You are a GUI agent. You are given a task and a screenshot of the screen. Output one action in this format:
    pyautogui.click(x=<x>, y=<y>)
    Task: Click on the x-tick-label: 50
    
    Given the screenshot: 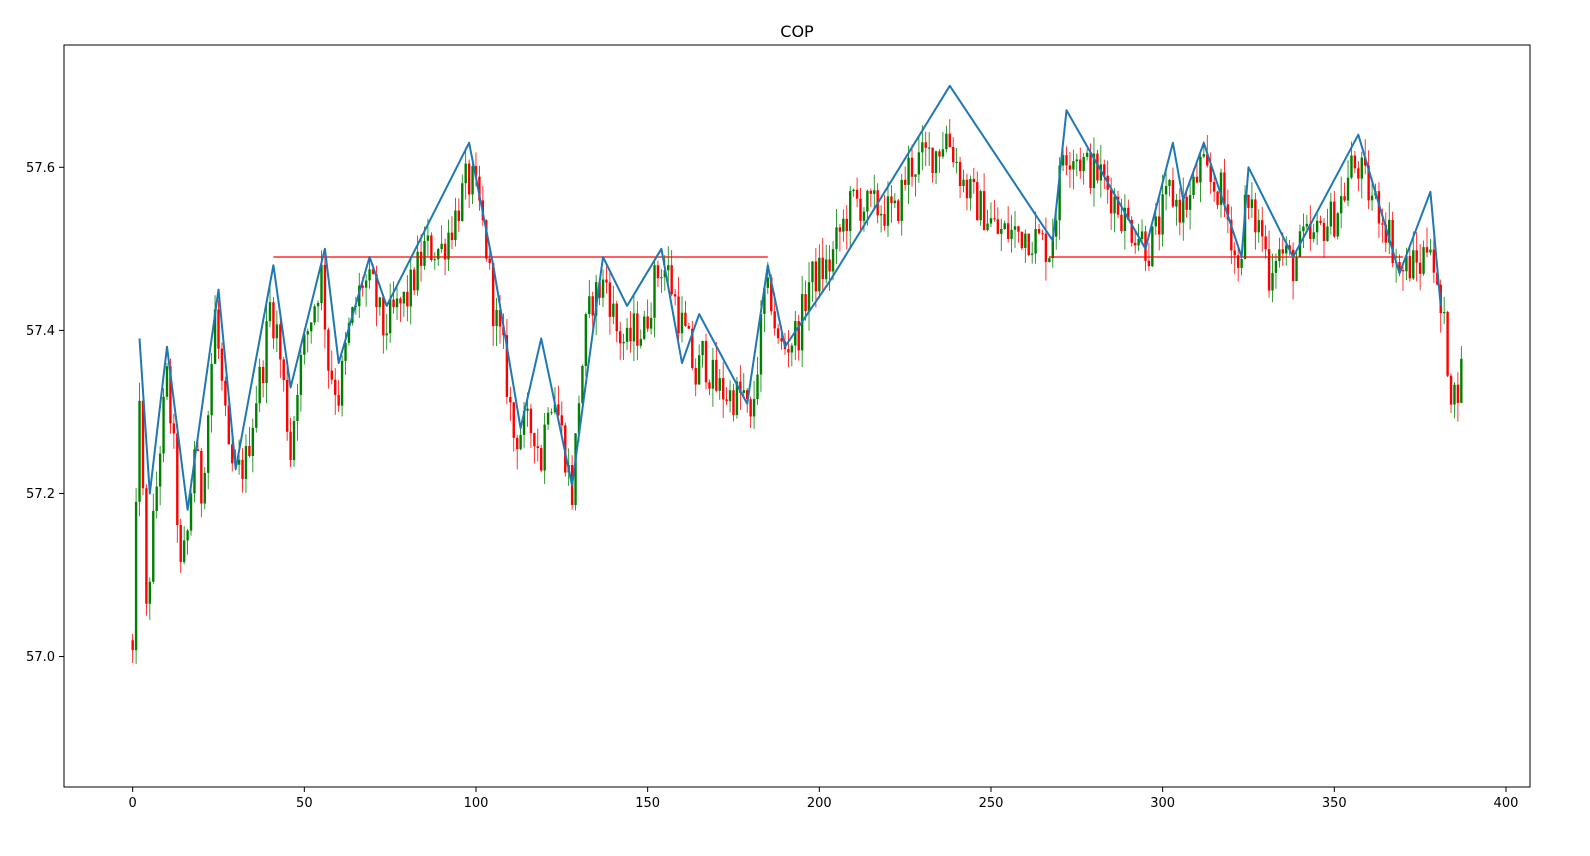 What is the action you would take?
    pyautogui.click(x=304, y=803)
    